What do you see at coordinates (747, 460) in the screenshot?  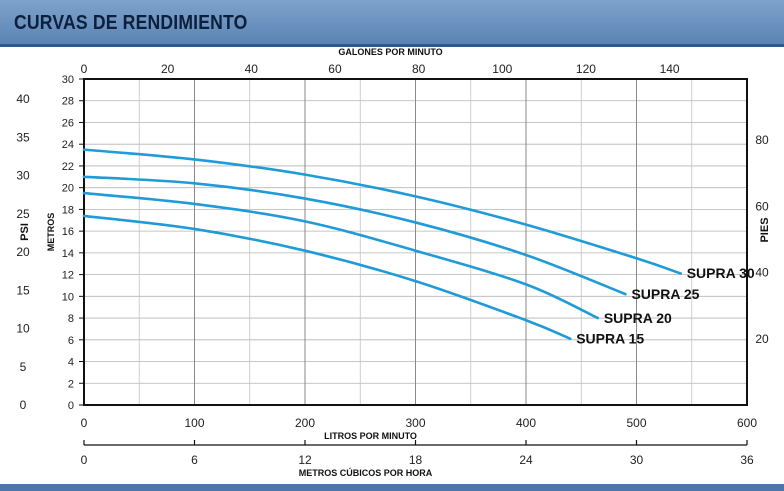 I see `m3h-tick-label: 36` at bounding box center [747, 460].